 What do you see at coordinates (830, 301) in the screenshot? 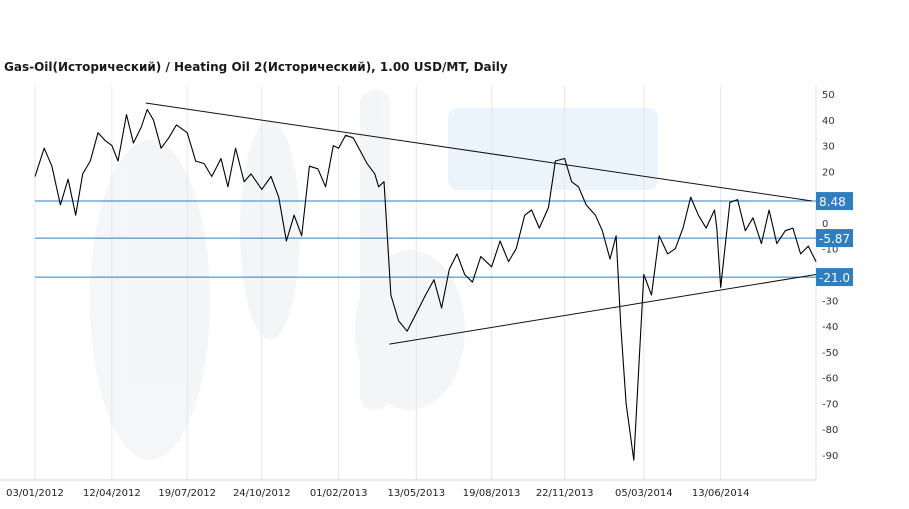
I see `y-tick-label: -30` at bounding box center [830, 301].